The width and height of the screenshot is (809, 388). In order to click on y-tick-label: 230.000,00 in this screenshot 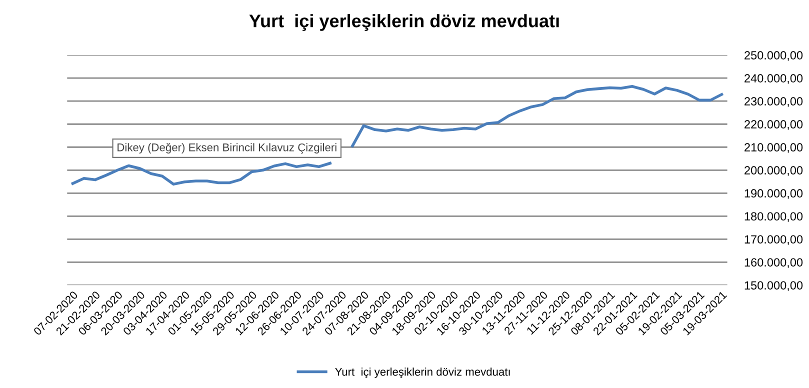, I will do `click(773, 102)`.